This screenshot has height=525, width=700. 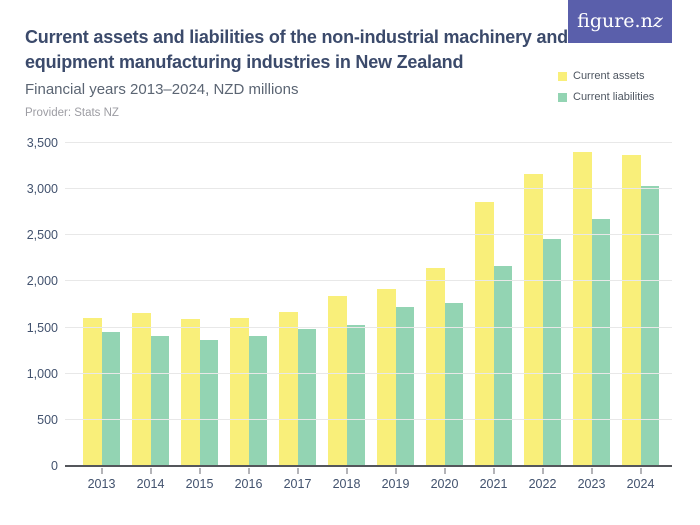 I want to click on liabilities-bar-2019, so click(x=404, y=386).